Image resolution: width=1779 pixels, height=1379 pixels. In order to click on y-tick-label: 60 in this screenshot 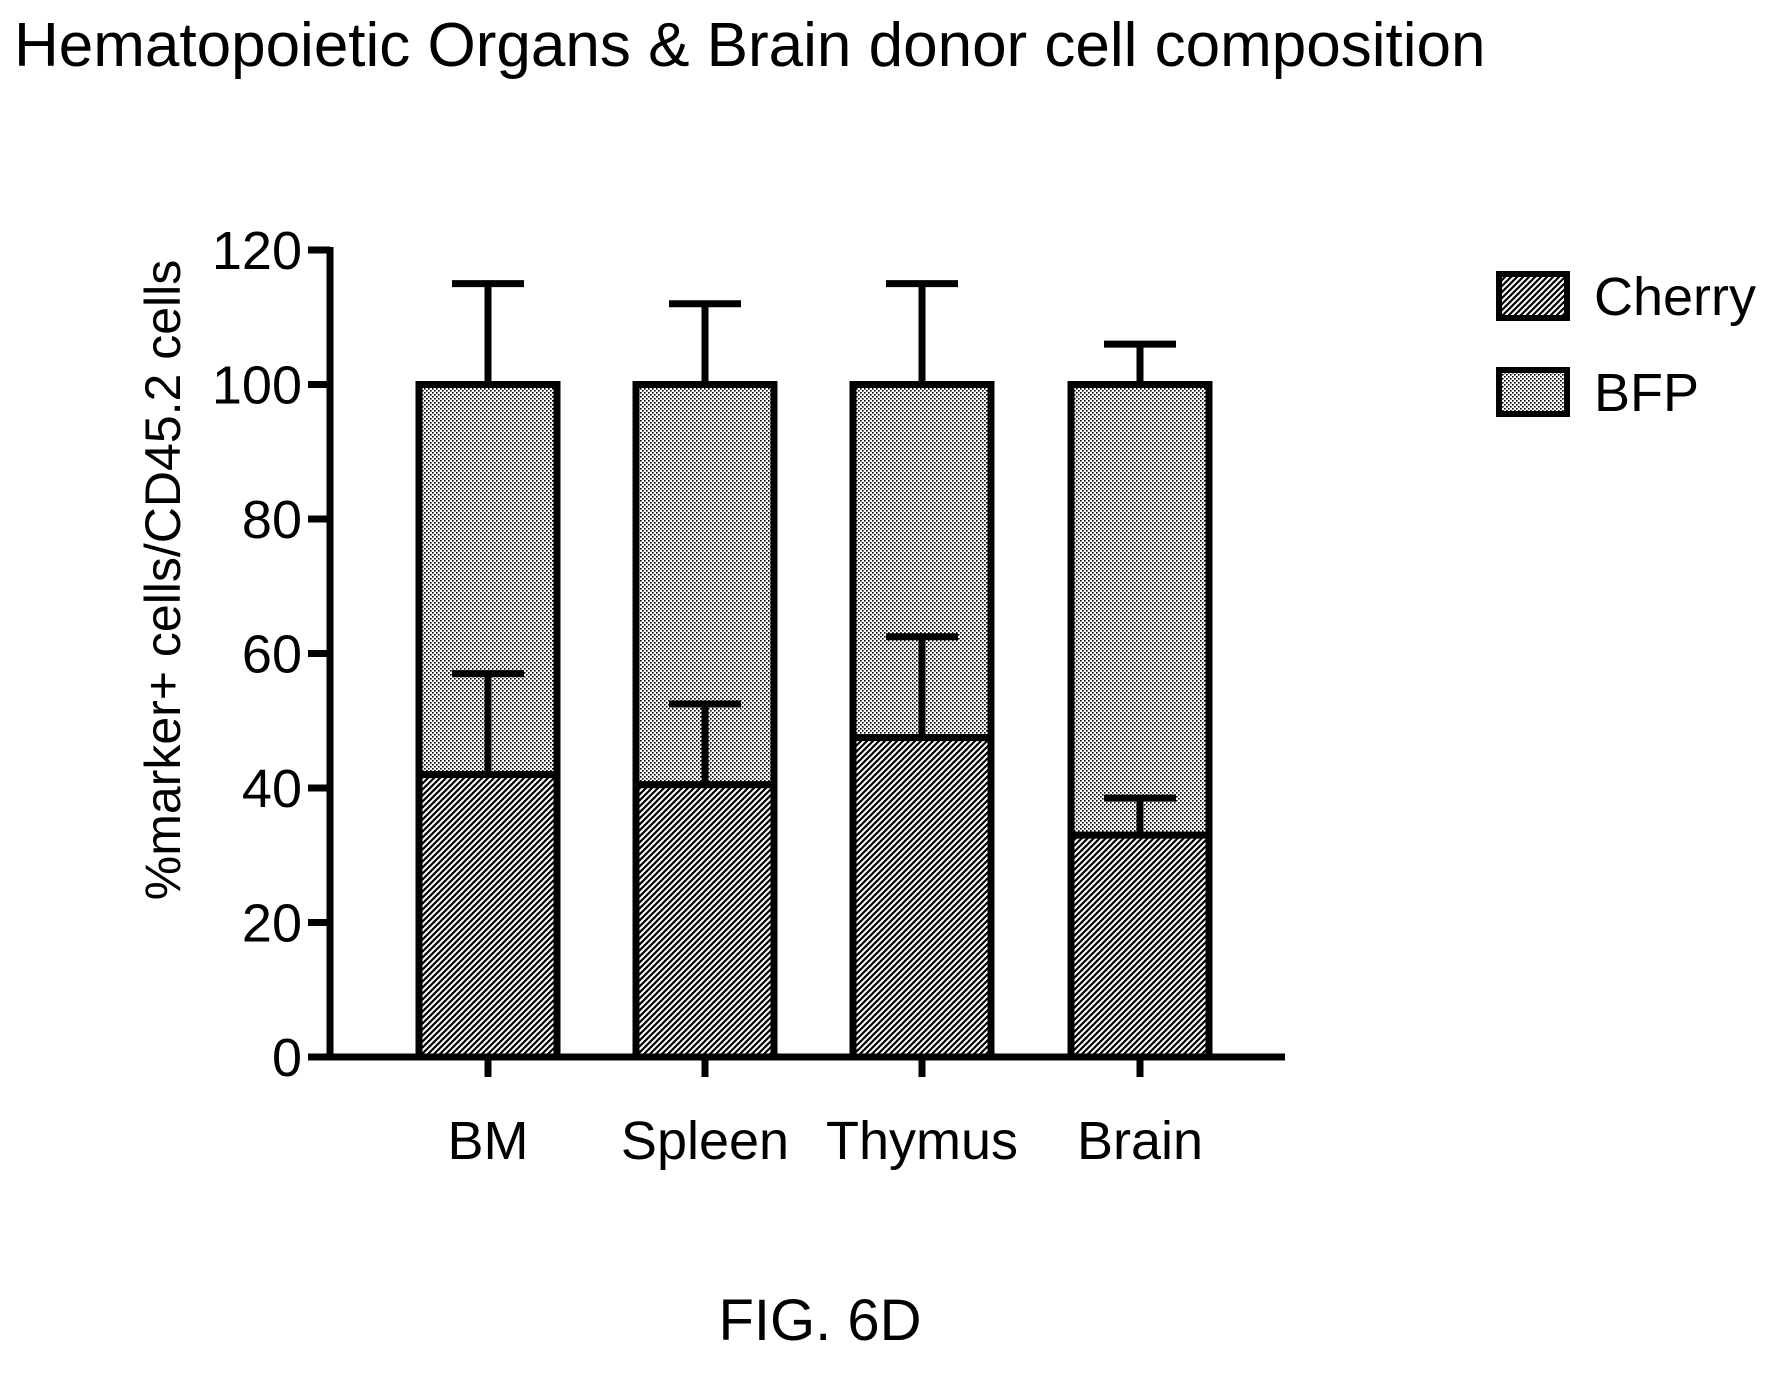, I will do `click(272, 655)`.